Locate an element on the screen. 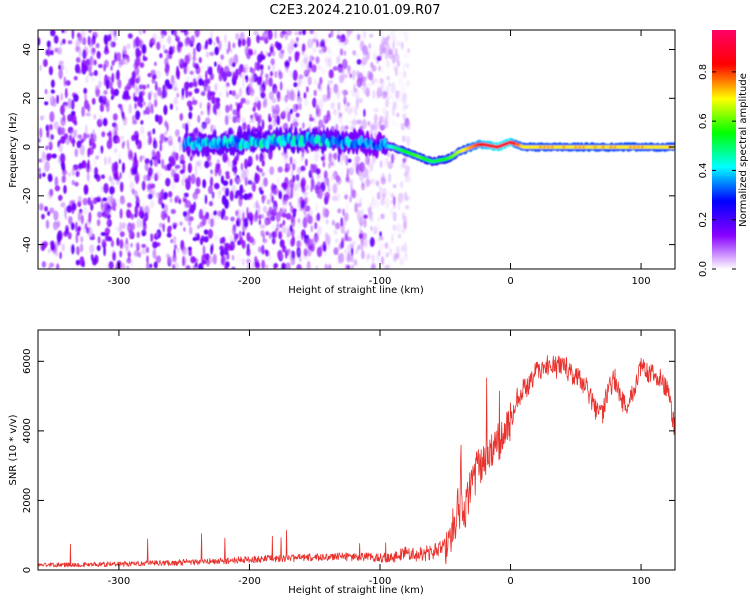  snr-x-tick-label: -300 is located at coordinates (119, 581).